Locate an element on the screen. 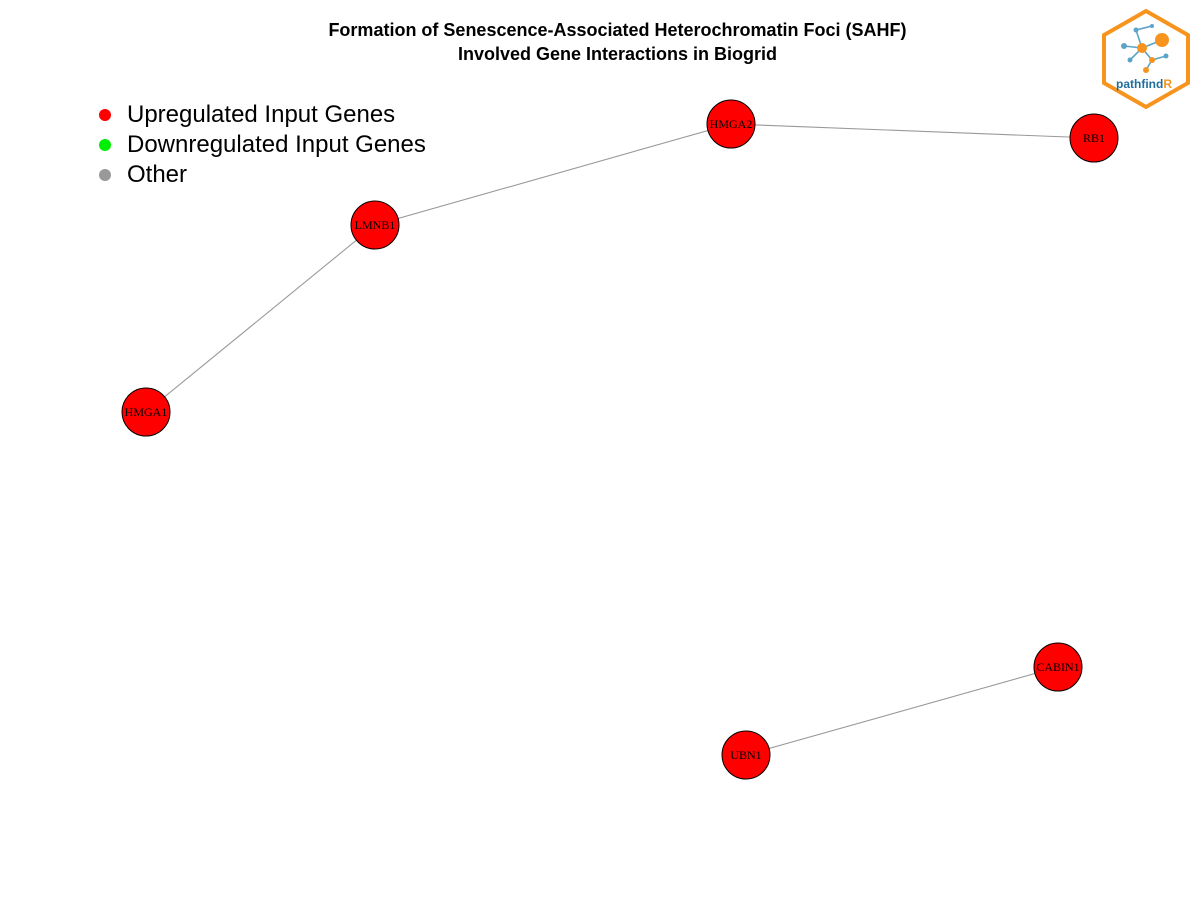 This screenshot has width=1200, height=900. node-label-rb1: RB1 is located at coordinates (1094, 138).